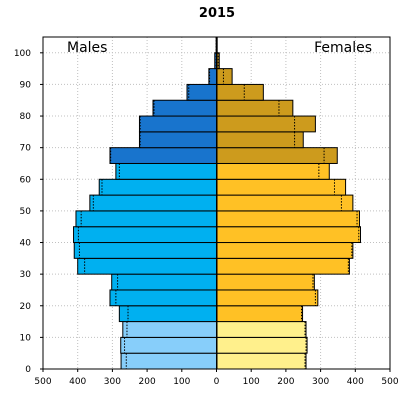 This screenshot has width=400, height=400. What do you see at coordinates (26, 275) in the screenshot?
I see `y-tick-label: 30` at bounding box center [26, 275].